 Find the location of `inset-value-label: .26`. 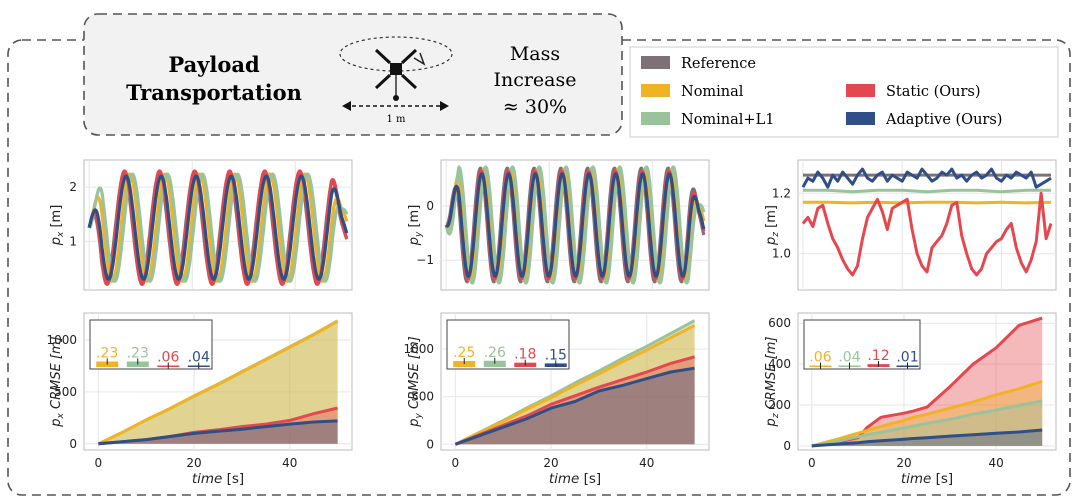

inset-value-label: .26 is located at coordinates (495, 353).